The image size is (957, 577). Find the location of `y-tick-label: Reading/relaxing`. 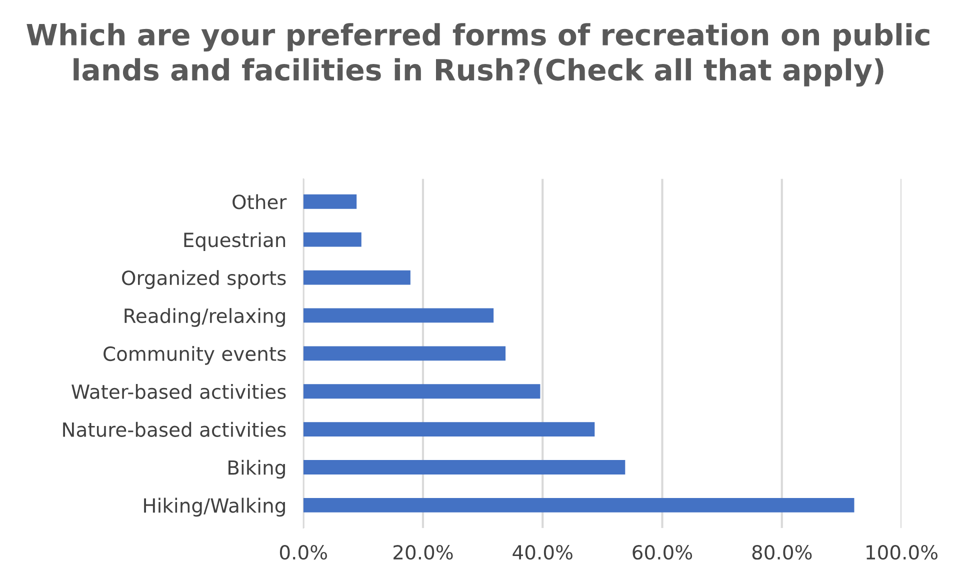

y-tick-label: Reading/relaxing is located at coordinates (204, 317).